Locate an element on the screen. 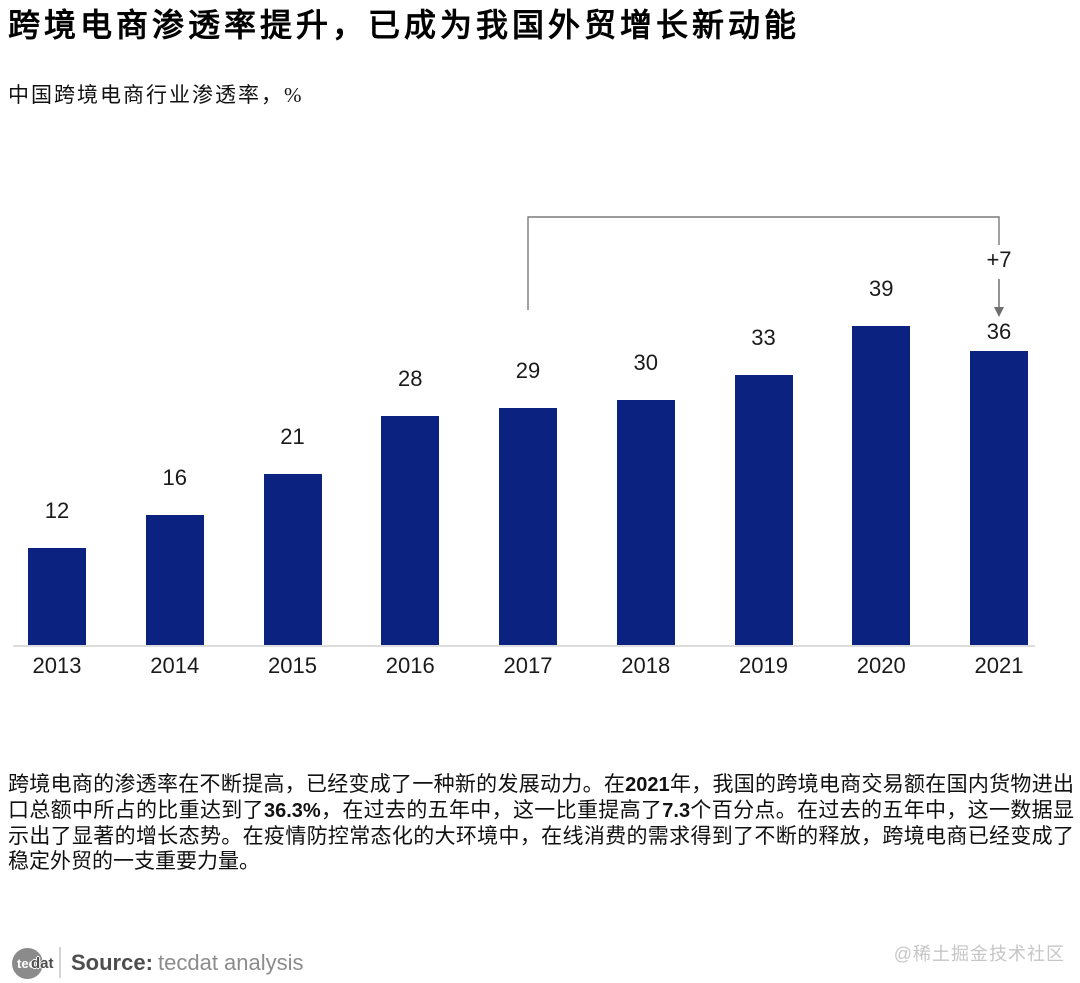 The height and width of the screenshot is (983, 1080). bar-value-label: 16 is located at coordinates (174, 477).